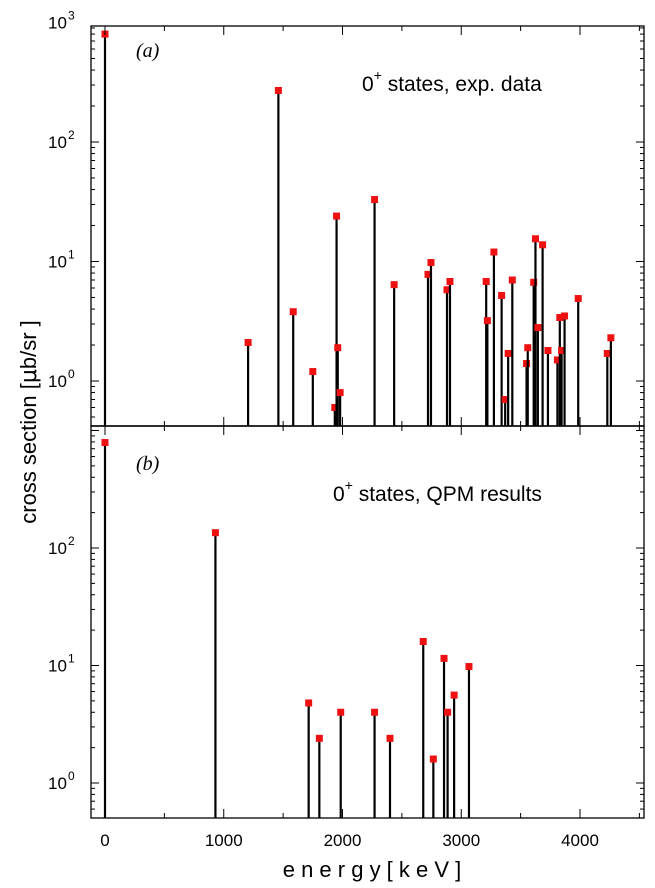 This screenshot has width=655, height=888. I want to click on panel-a-title-rest: states, exp. data, so click(462, 84).